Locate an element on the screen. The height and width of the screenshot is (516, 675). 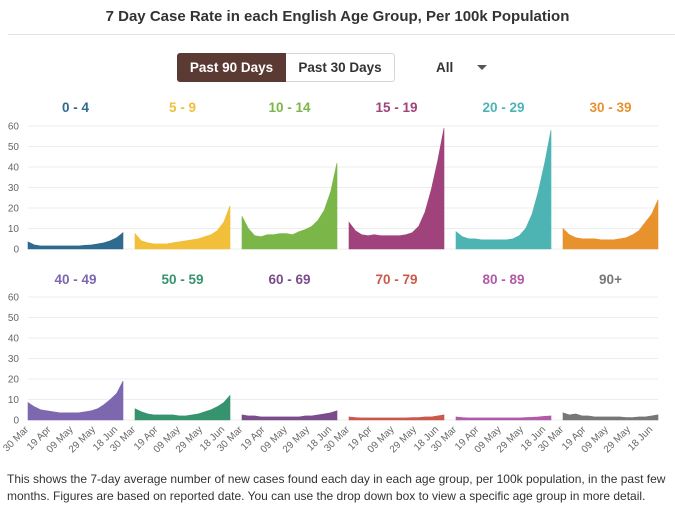
panel-title-5-9: 5 - 9 is located at coordinates (182, 107).